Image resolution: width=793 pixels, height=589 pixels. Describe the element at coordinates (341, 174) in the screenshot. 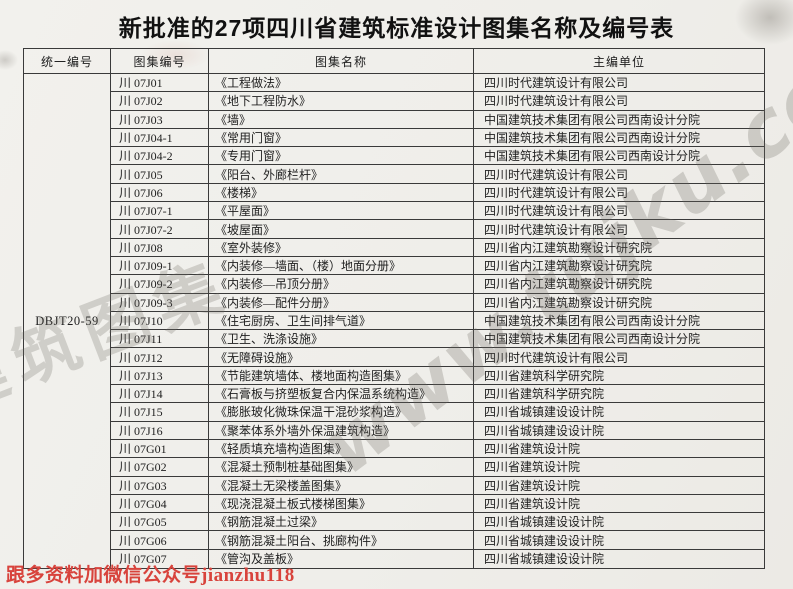

I see `atlas-name-cell: 《阳台、外廊栏杆》` at that location.